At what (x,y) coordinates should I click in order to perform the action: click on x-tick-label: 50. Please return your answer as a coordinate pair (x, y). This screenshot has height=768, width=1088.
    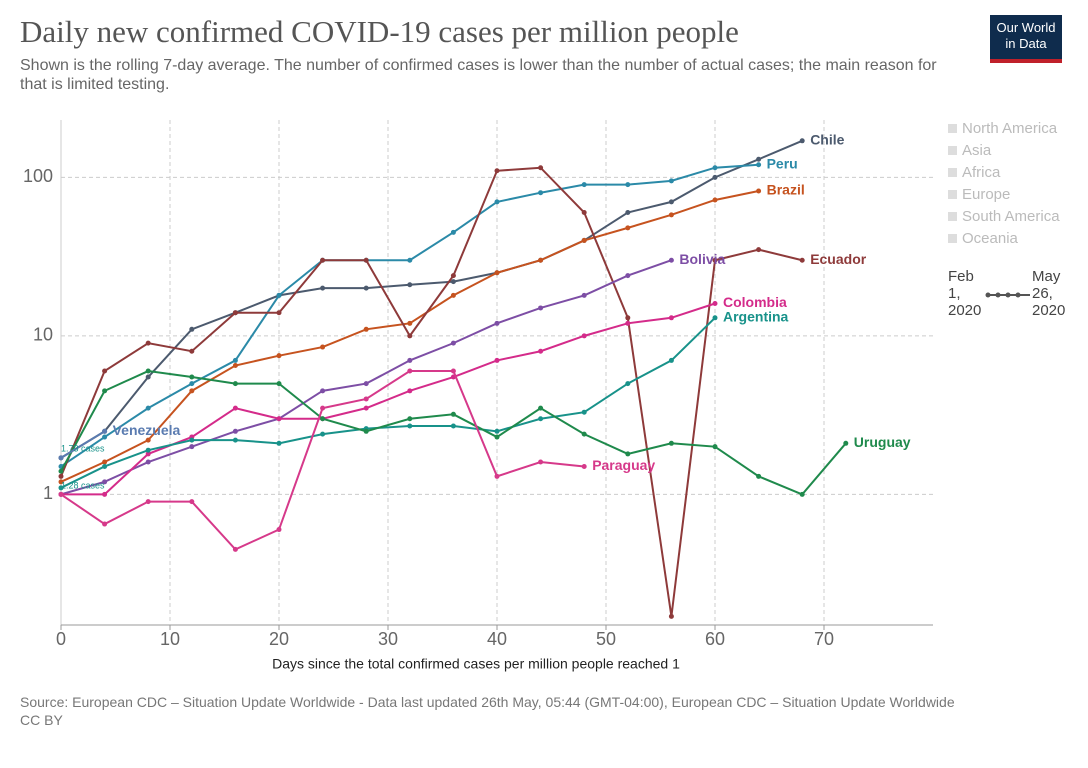
    Looking at the image, I should click on (606, 639).